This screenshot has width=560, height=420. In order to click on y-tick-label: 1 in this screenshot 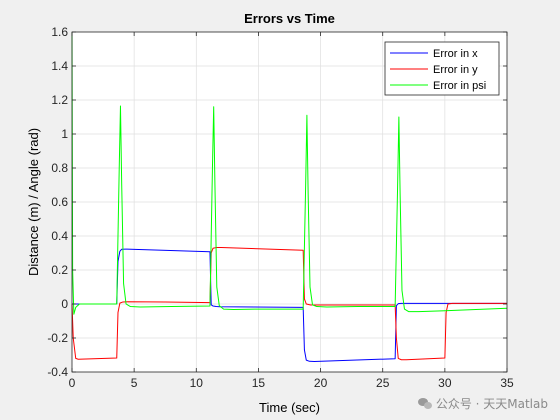, I will do `click(64, 134)`.